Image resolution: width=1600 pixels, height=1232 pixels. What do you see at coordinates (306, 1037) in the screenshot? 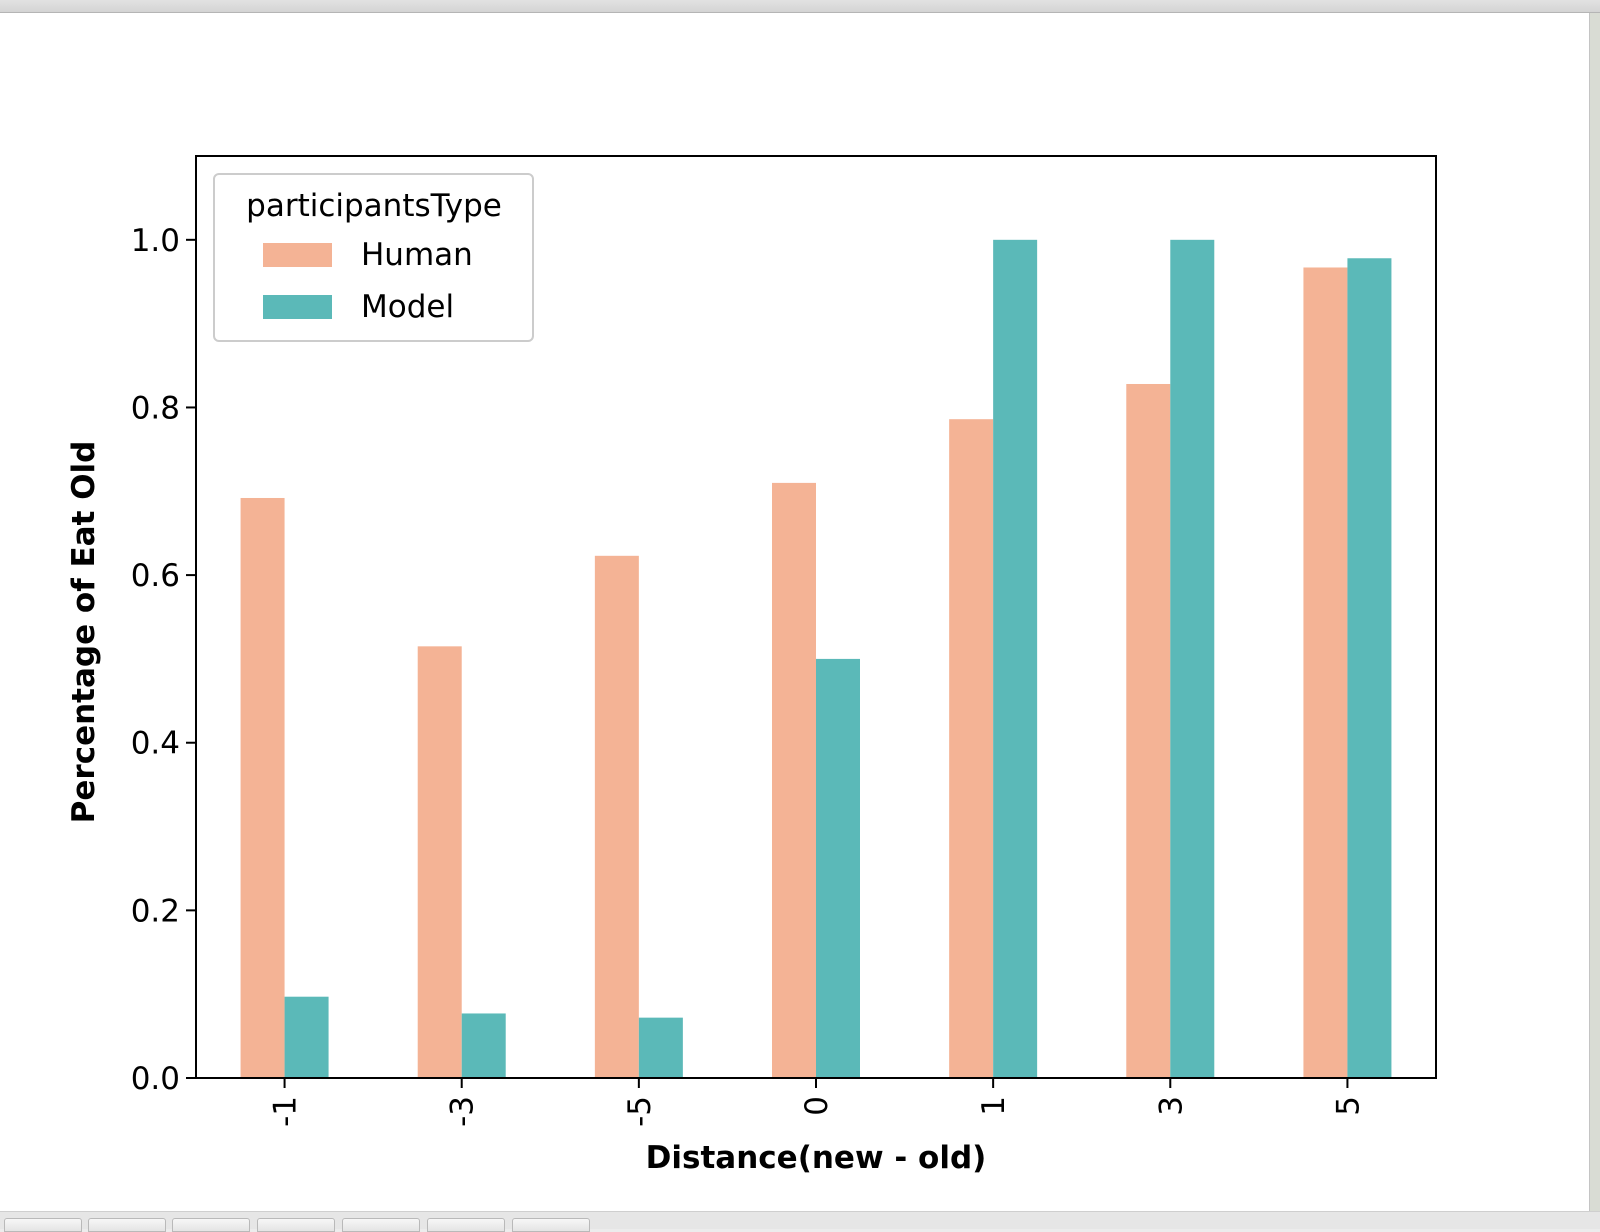
I see `bar-model--1` at bounding box center [306, 1037].